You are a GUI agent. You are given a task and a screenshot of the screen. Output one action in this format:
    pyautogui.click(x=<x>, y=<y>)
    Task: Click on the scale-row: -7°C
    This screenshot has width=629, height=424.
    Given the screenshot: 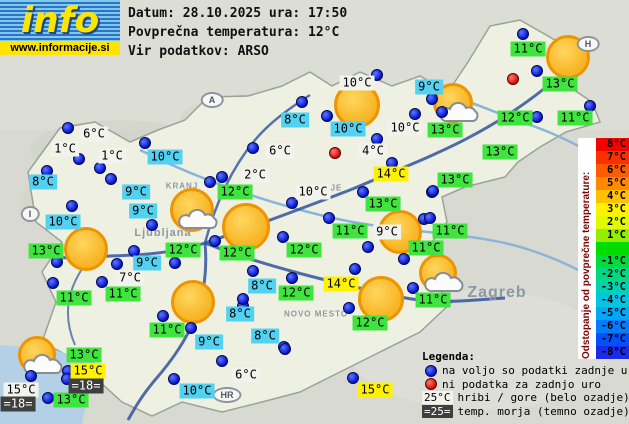 What is the action you would take?
    pyautogui.click(x=612, y=339)
    